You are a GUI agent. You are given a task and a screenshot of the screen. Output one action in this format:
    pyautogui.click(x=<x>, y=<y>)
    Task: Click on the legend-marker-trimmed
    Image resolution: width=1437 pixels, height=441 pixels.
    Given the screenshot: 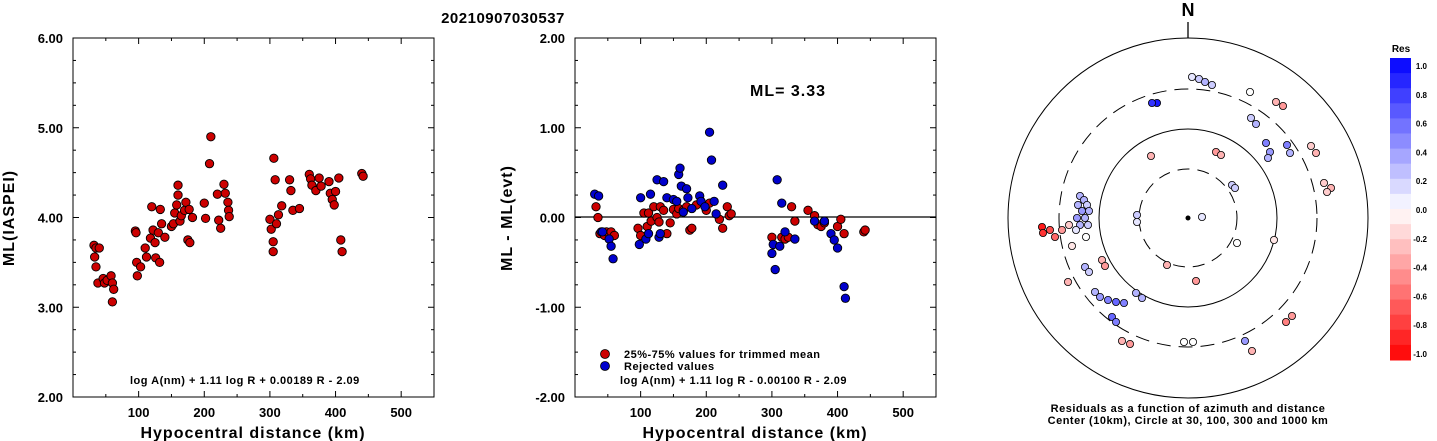 What is the action you would take?
    pyautogui.click(x=605, y=354)
    